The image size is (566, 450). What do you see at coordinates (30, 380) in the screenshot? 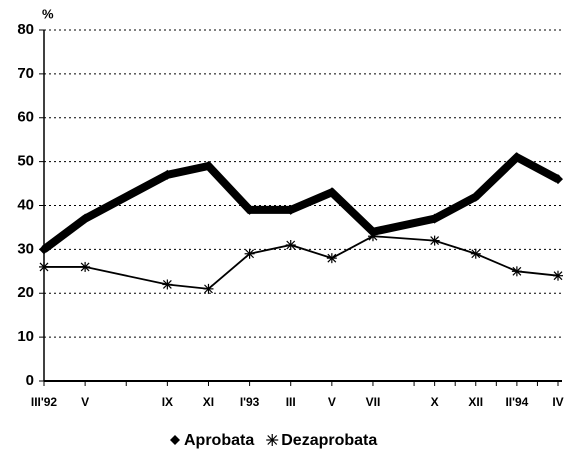
I see `y-tick-label: 0` at bounding box center [30, 380].